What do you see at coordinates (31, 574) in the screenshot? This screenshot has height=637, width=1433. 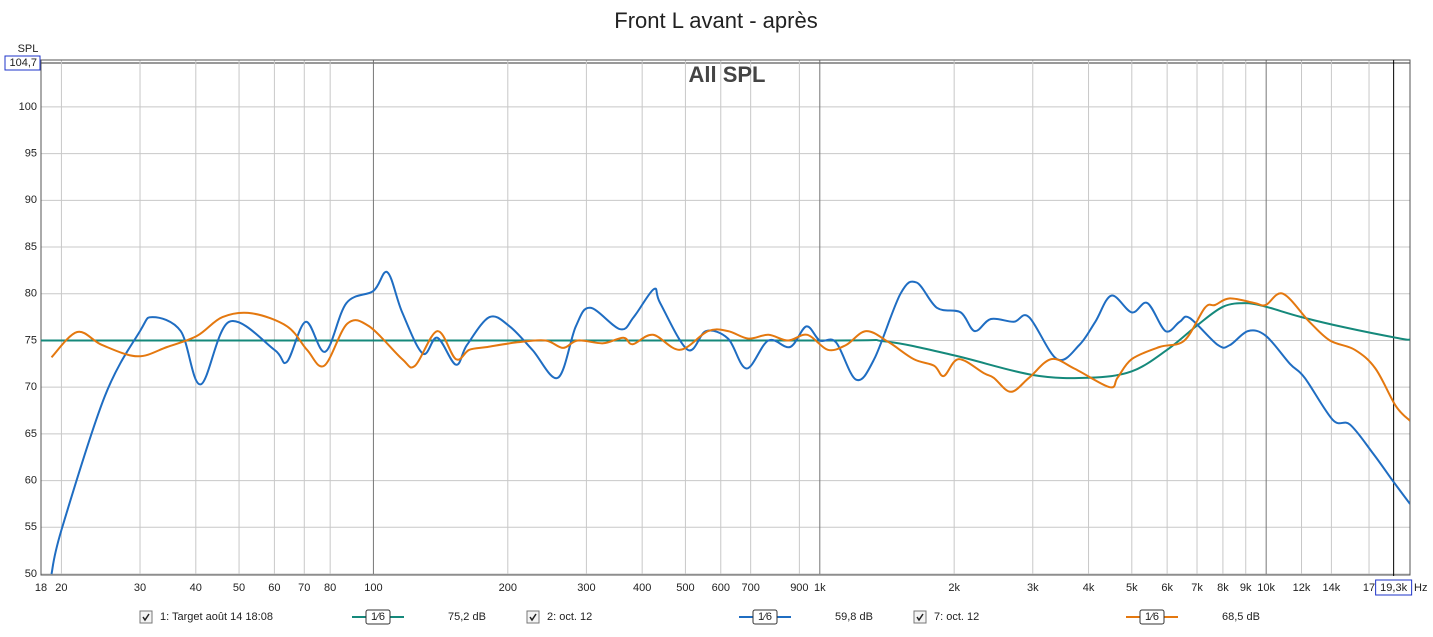 I see `y-tick-label: 50` at bounding box center [31, 574].